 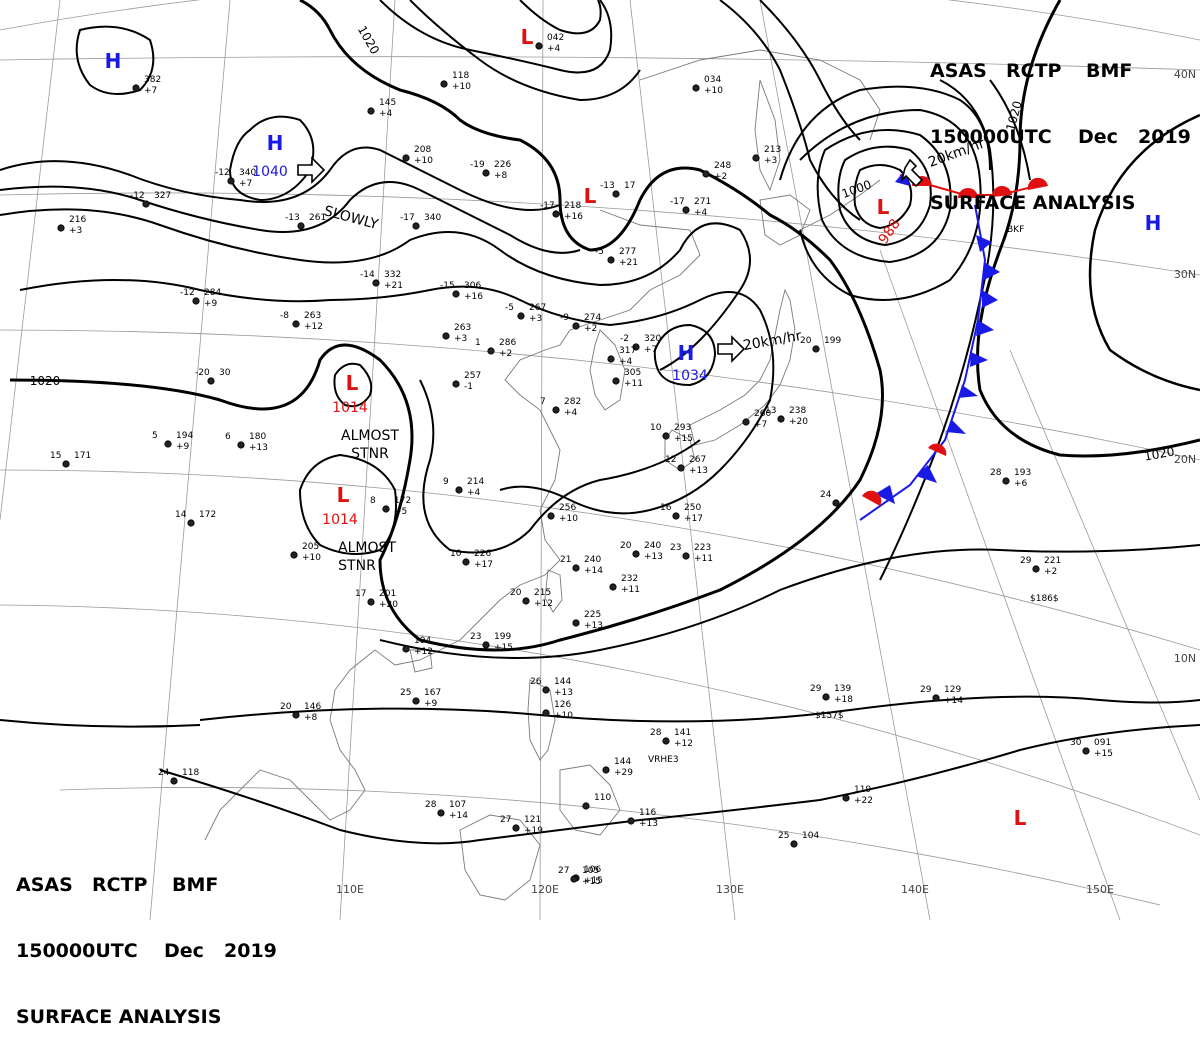 I want to click on station-plot: 257-1, so click(x=467, y=381).